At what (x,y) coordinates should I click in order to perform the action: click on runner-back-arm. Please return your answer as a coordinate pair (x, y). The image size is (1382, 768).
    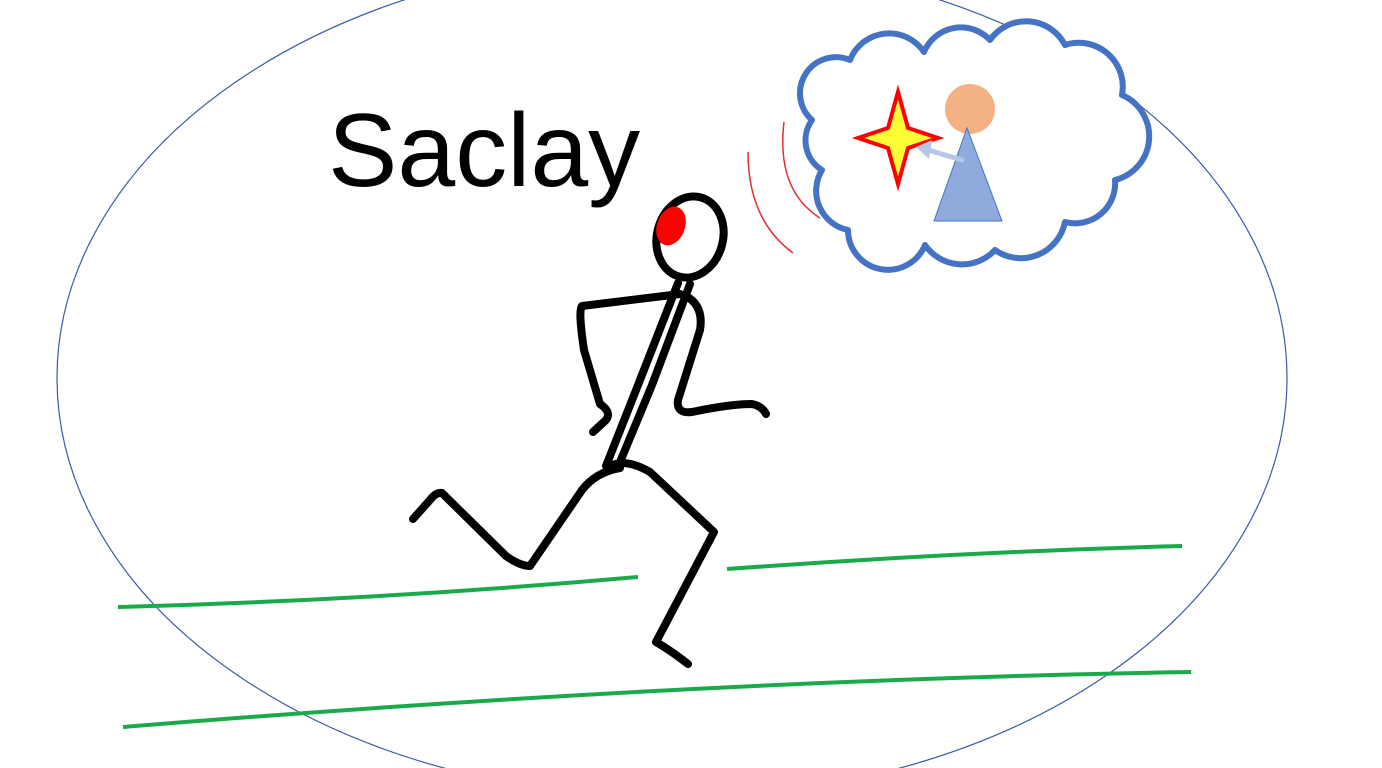
    Looking at the image, I should click on (630, 363).